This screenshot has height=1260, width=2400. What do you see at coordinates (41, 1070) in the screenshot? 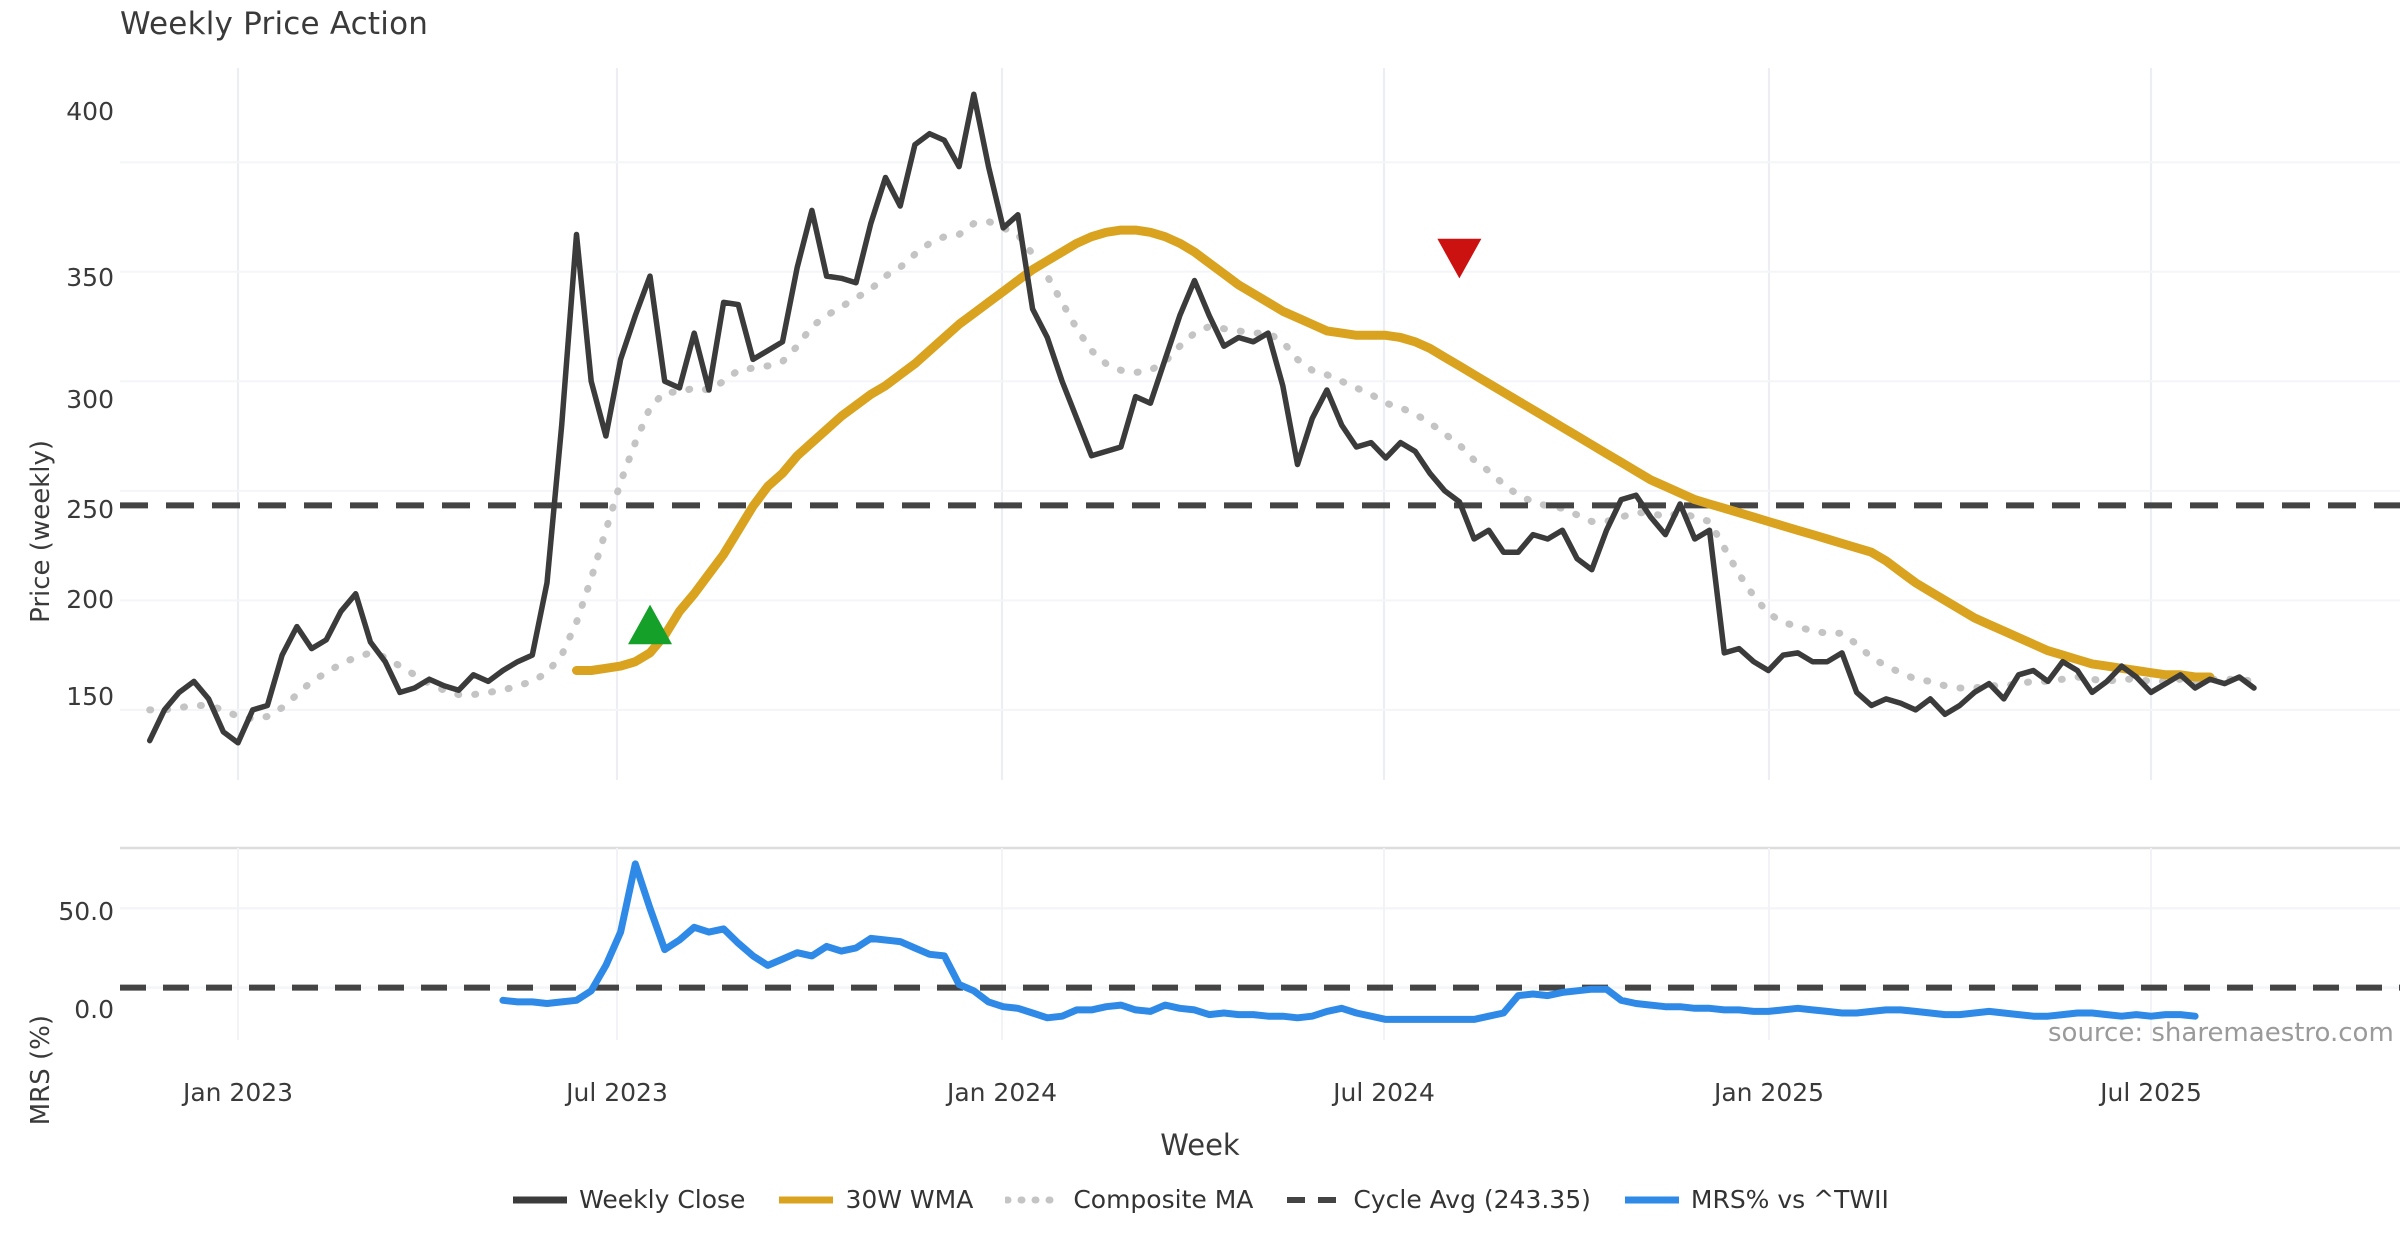
I see `mrs-y-axis-label: MRS (%)` at bounding box center [41, 1070].